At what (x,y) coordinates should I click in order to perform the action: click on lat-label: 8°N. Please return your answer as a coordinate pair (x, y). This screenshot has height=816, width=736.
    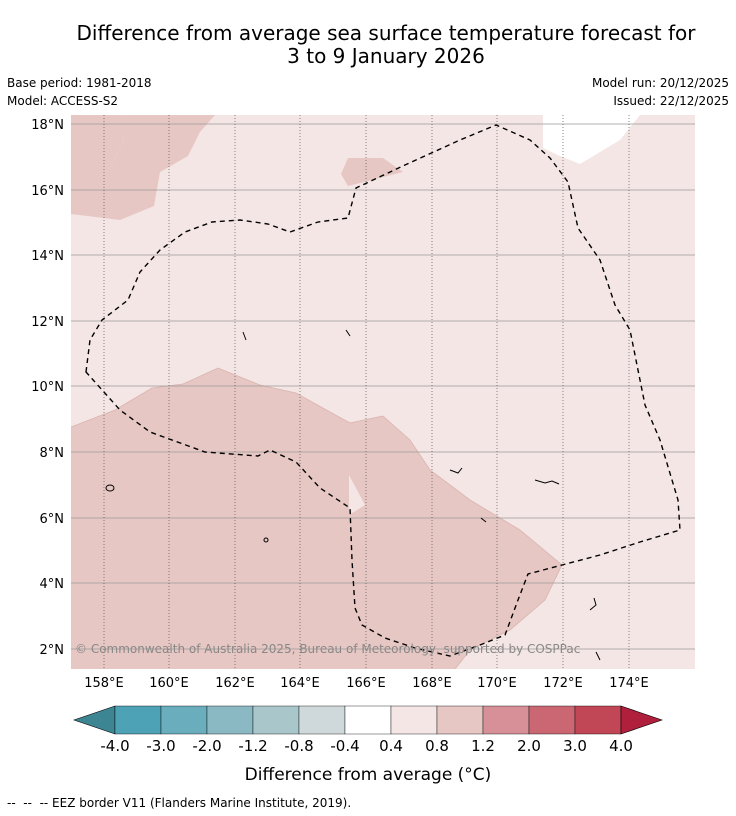
    Looking at the image, I should click on (52, 453).